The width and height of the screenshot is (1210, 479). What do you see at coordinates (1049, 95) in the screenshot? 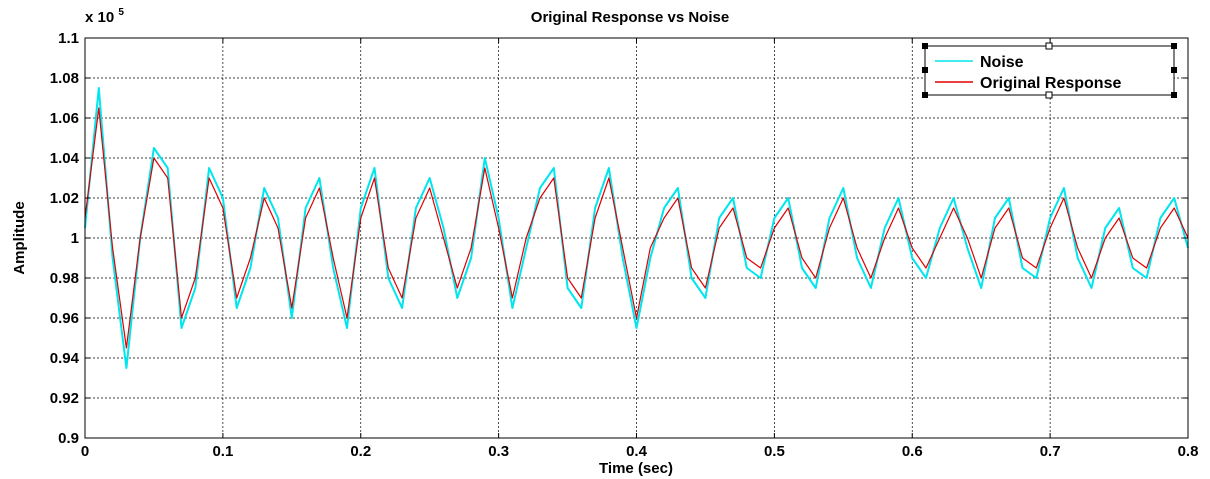
I see `legend-handle-bm` at bounding box center [1049, 95].